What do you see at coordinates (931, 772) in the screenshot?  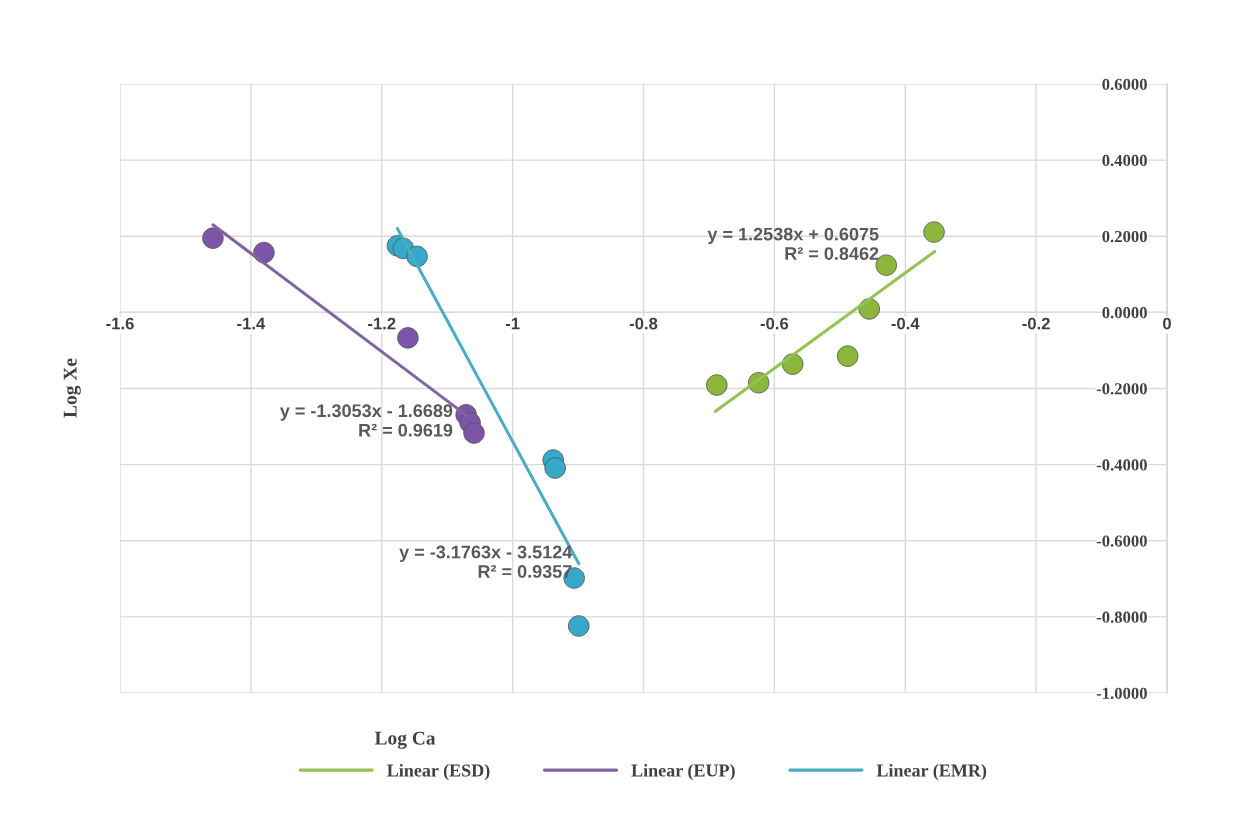 I see `legend-label: Linear (EMR)` at bounding box center [931, 772].